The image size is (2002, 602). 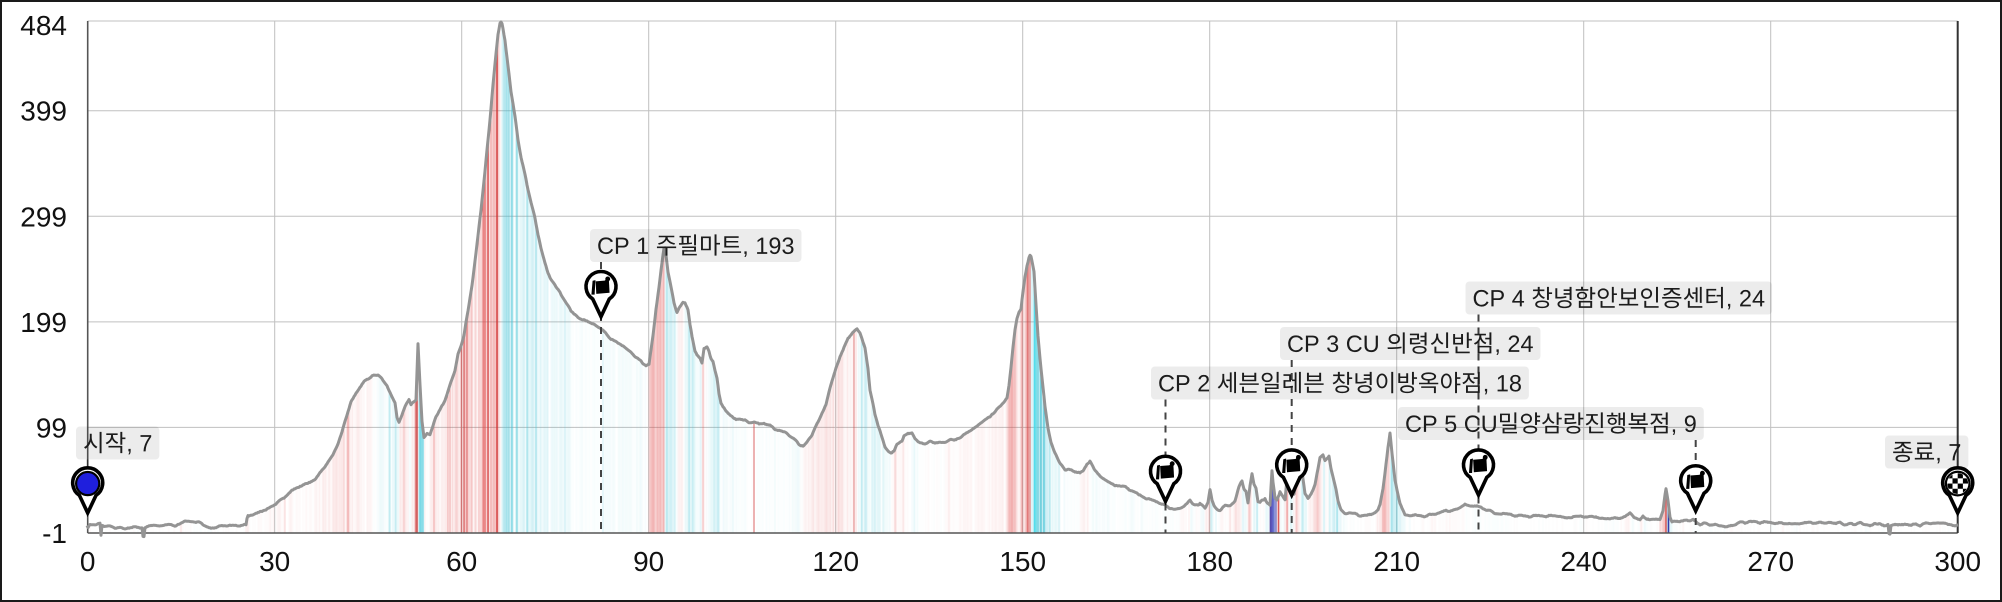 What do you see at coordinates (43, 25) in the screenshot?
I see `svg-text: 484` at bounding box center [43, 25].